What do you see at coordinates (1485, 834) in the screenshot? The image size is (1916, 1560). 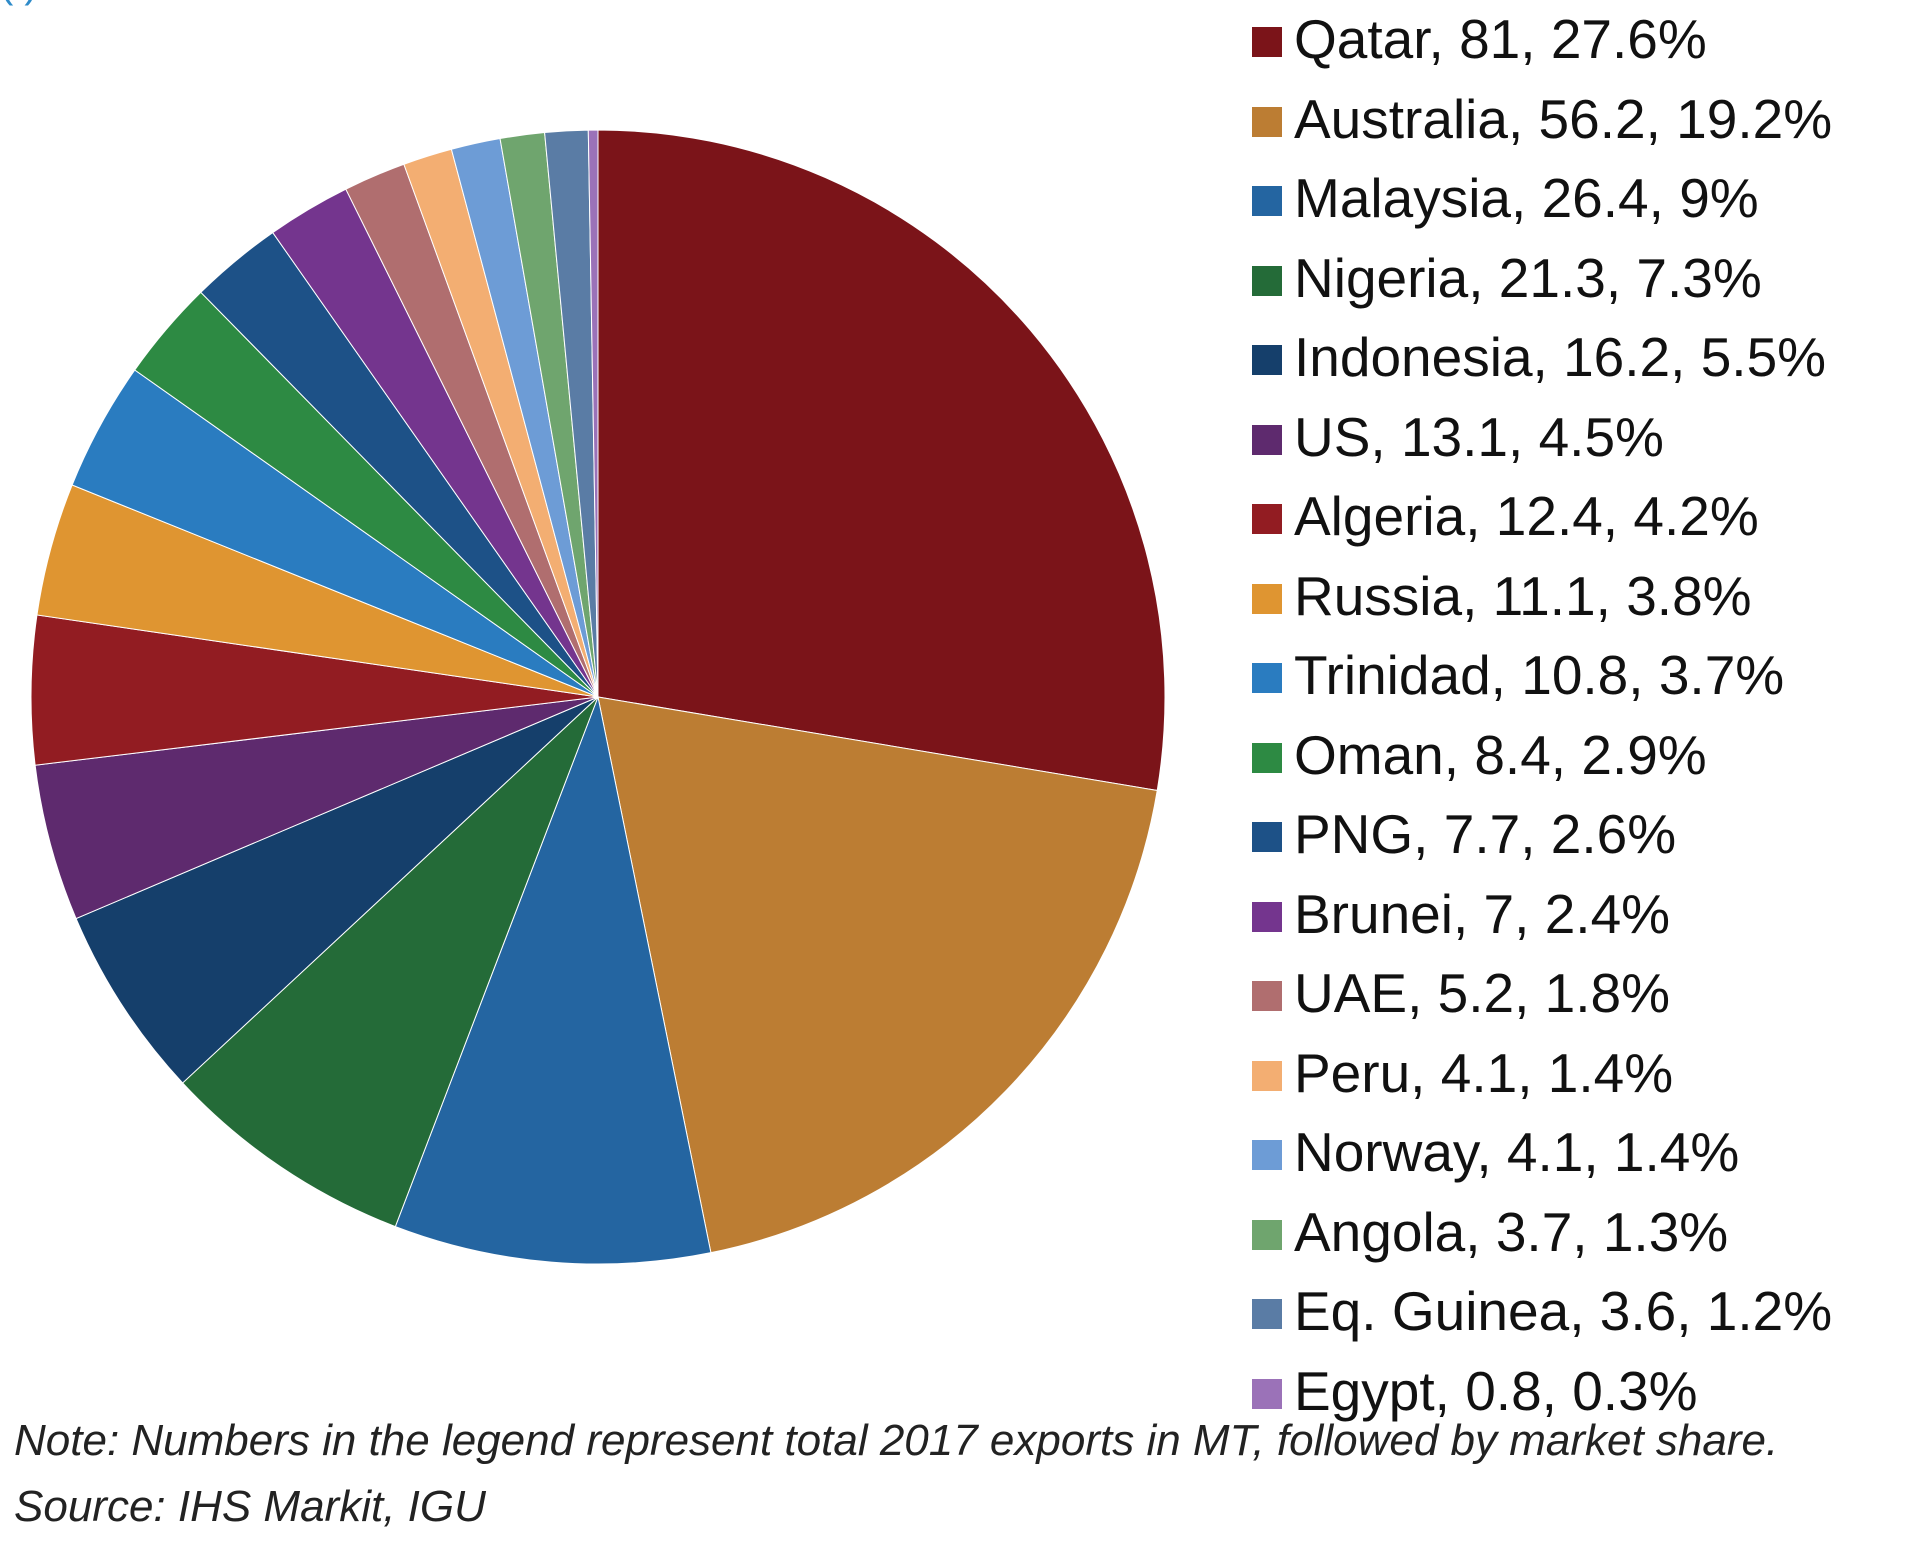 I see `legend-label: PNG, 7.7, 2.6%` at bounding box center [1485, 834].